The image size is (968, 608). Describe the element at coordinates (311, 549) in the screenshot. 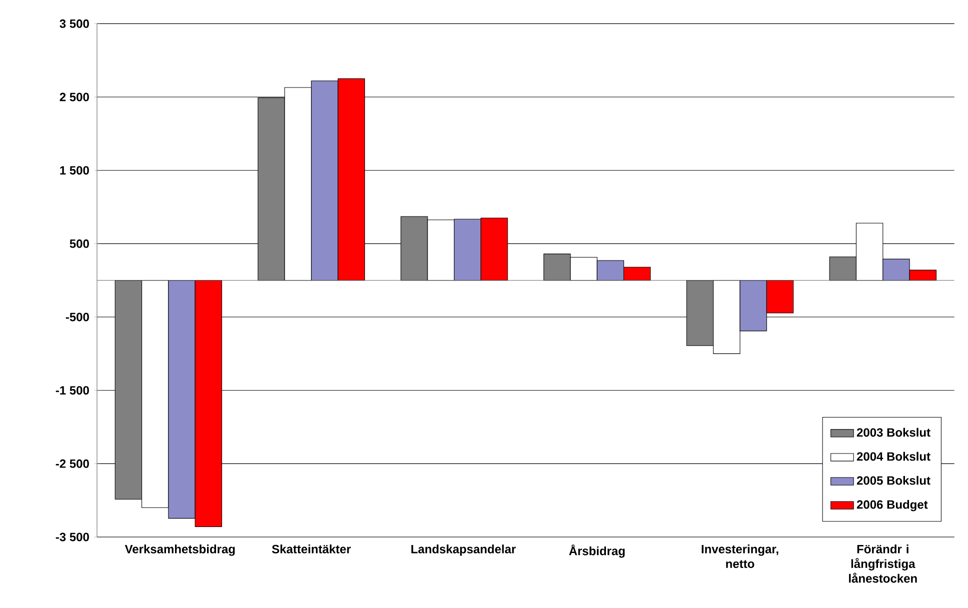

I see `x-tick-label: Skatteintäkter` at that location.